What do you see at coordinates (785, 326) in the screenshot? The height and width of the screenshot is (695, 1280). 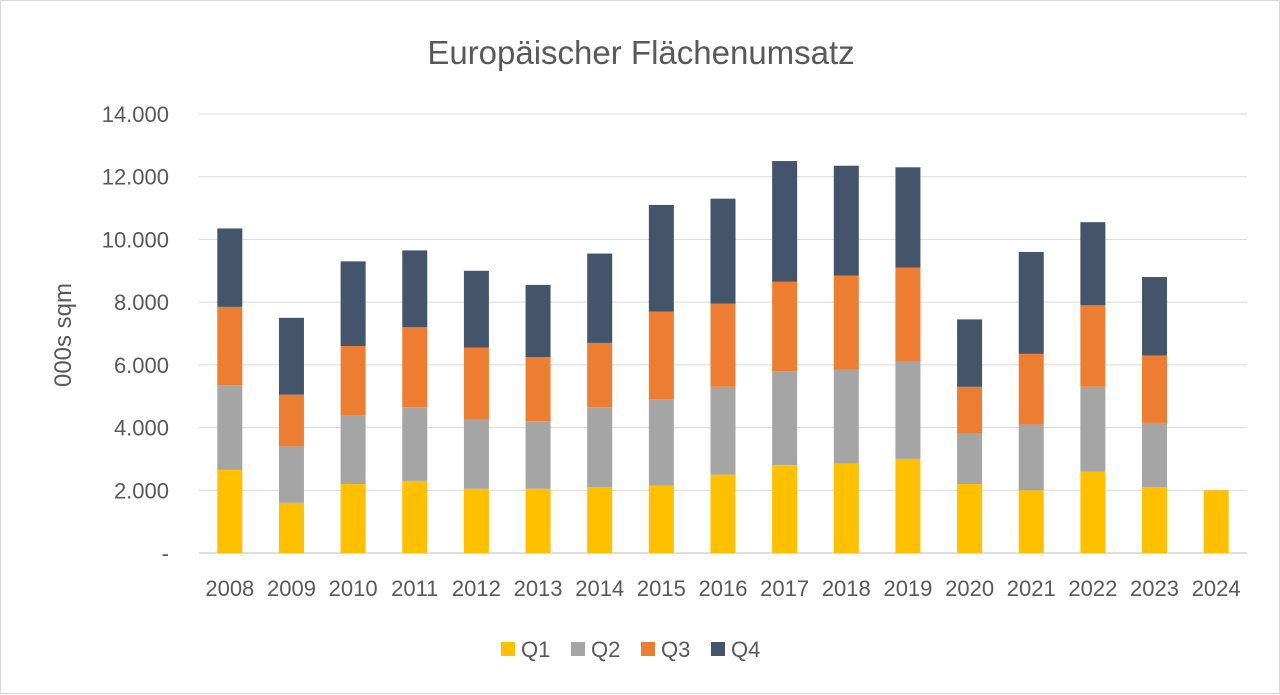 I see `bar-segment-q3-2017` at bounding box center [785, 326].